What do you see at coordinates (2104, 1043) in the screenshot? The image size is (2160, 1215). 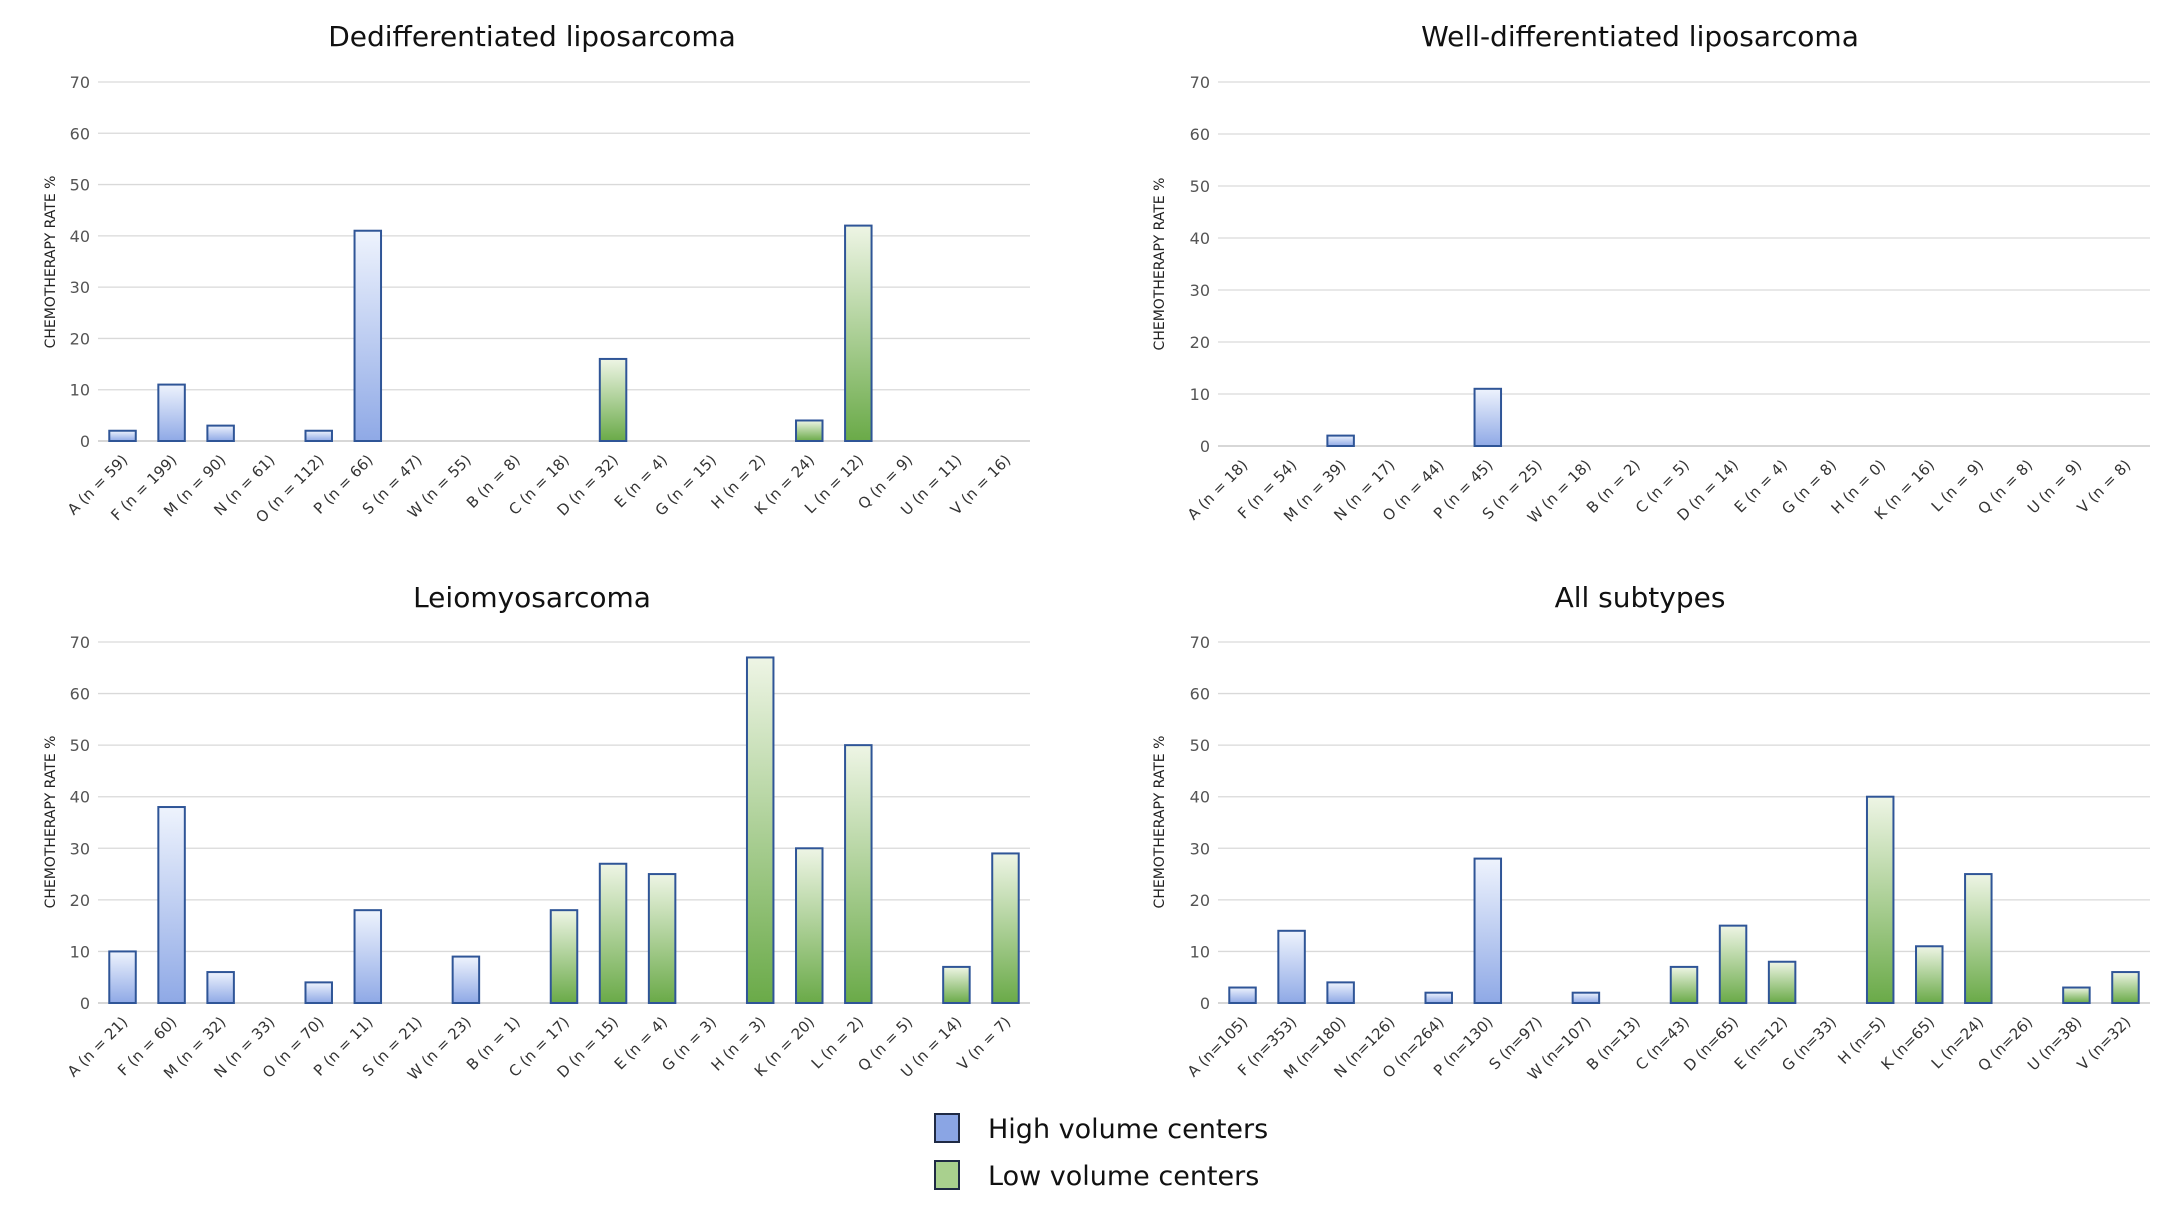 I see `x-category-label: V (n=32)` at bounding box center [2104, 1043].